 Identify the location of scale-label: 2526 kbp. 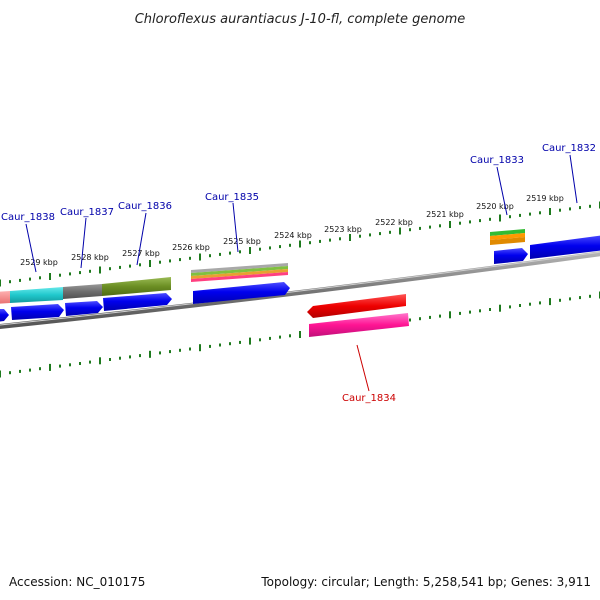
(191, 247).